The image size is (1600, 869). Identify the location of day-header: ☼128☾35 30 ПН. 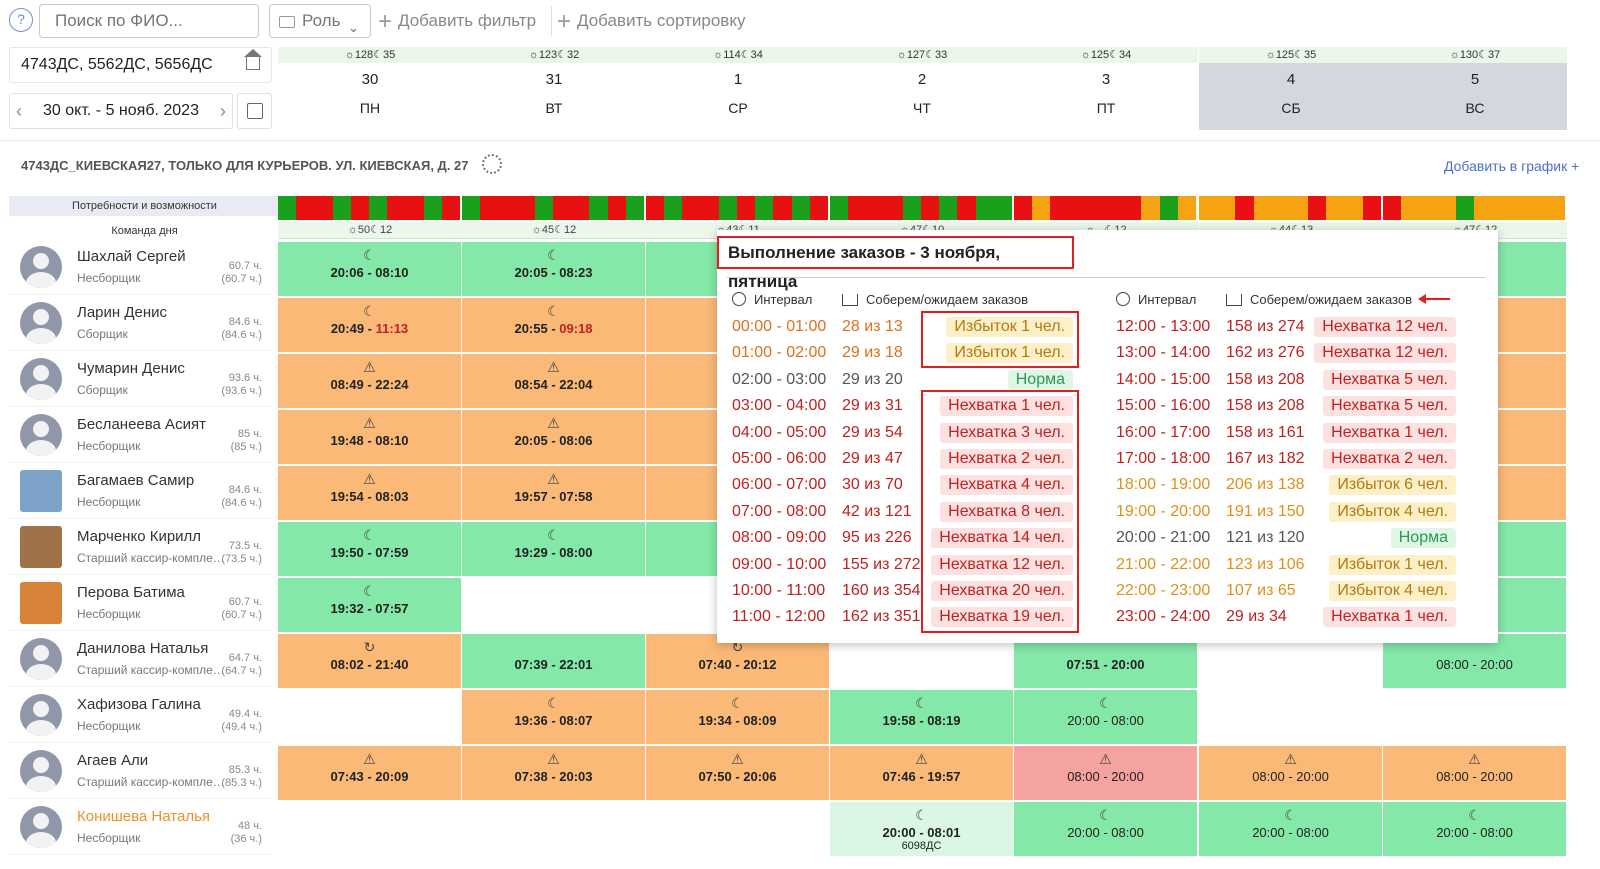
(370, 88).